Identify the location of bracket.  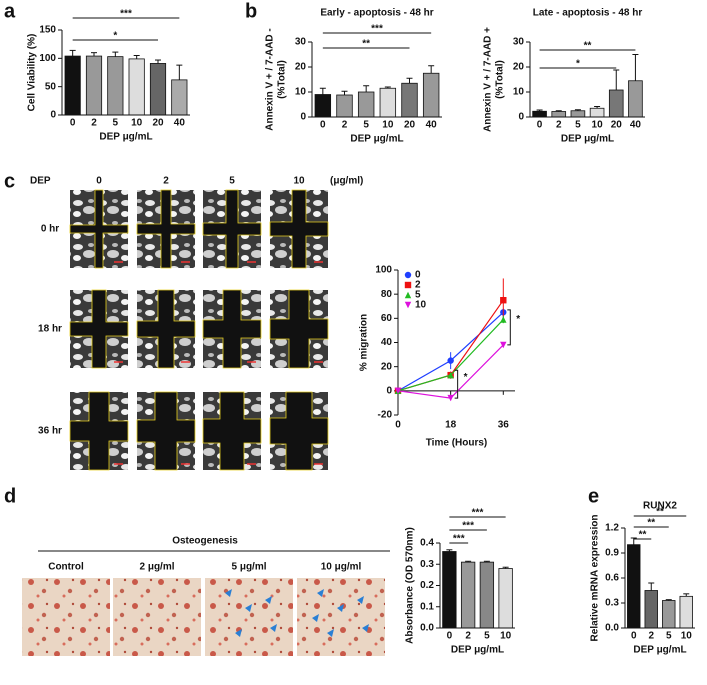
(456, 384).